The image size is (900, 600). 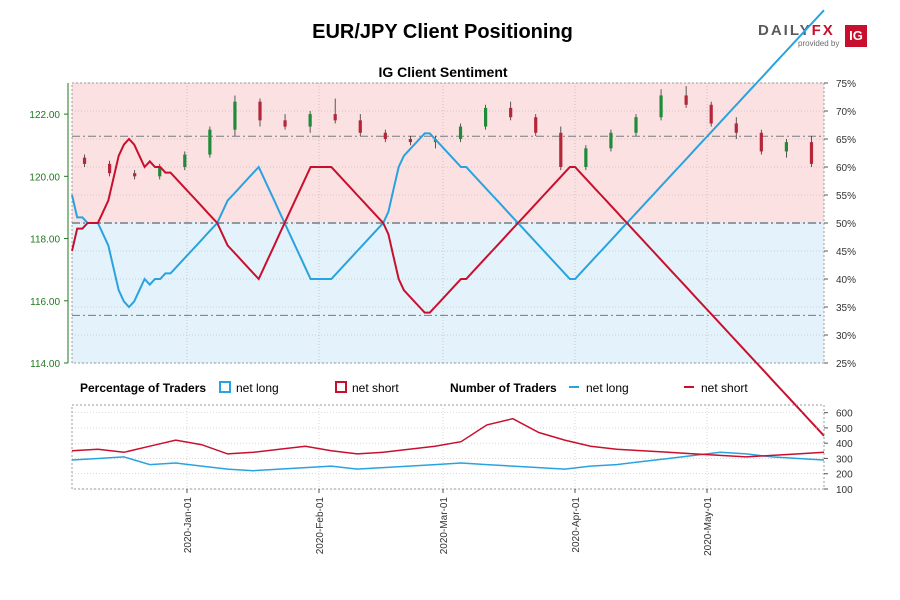 What do you see at coordinates (846, 196) in the screenshot?
I see `percent-tick-label: 55%` at bounding box center [846, 196].